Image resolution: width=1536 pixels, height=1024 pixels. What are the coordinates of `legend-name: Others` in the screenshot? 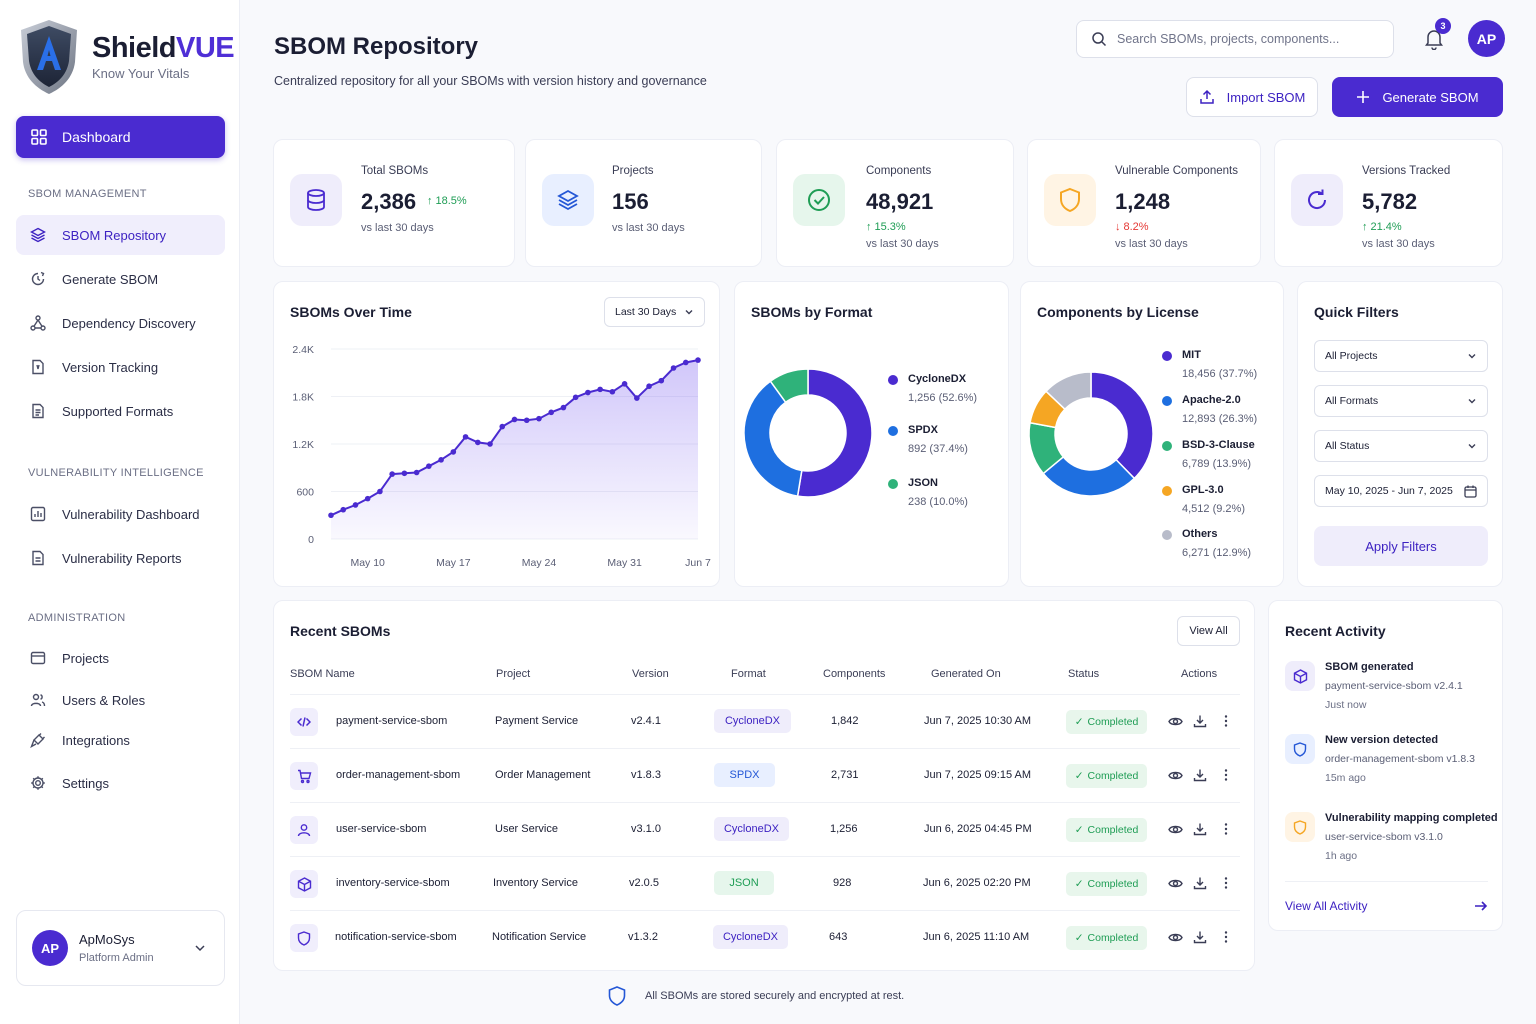 It's located at (1200, 534).